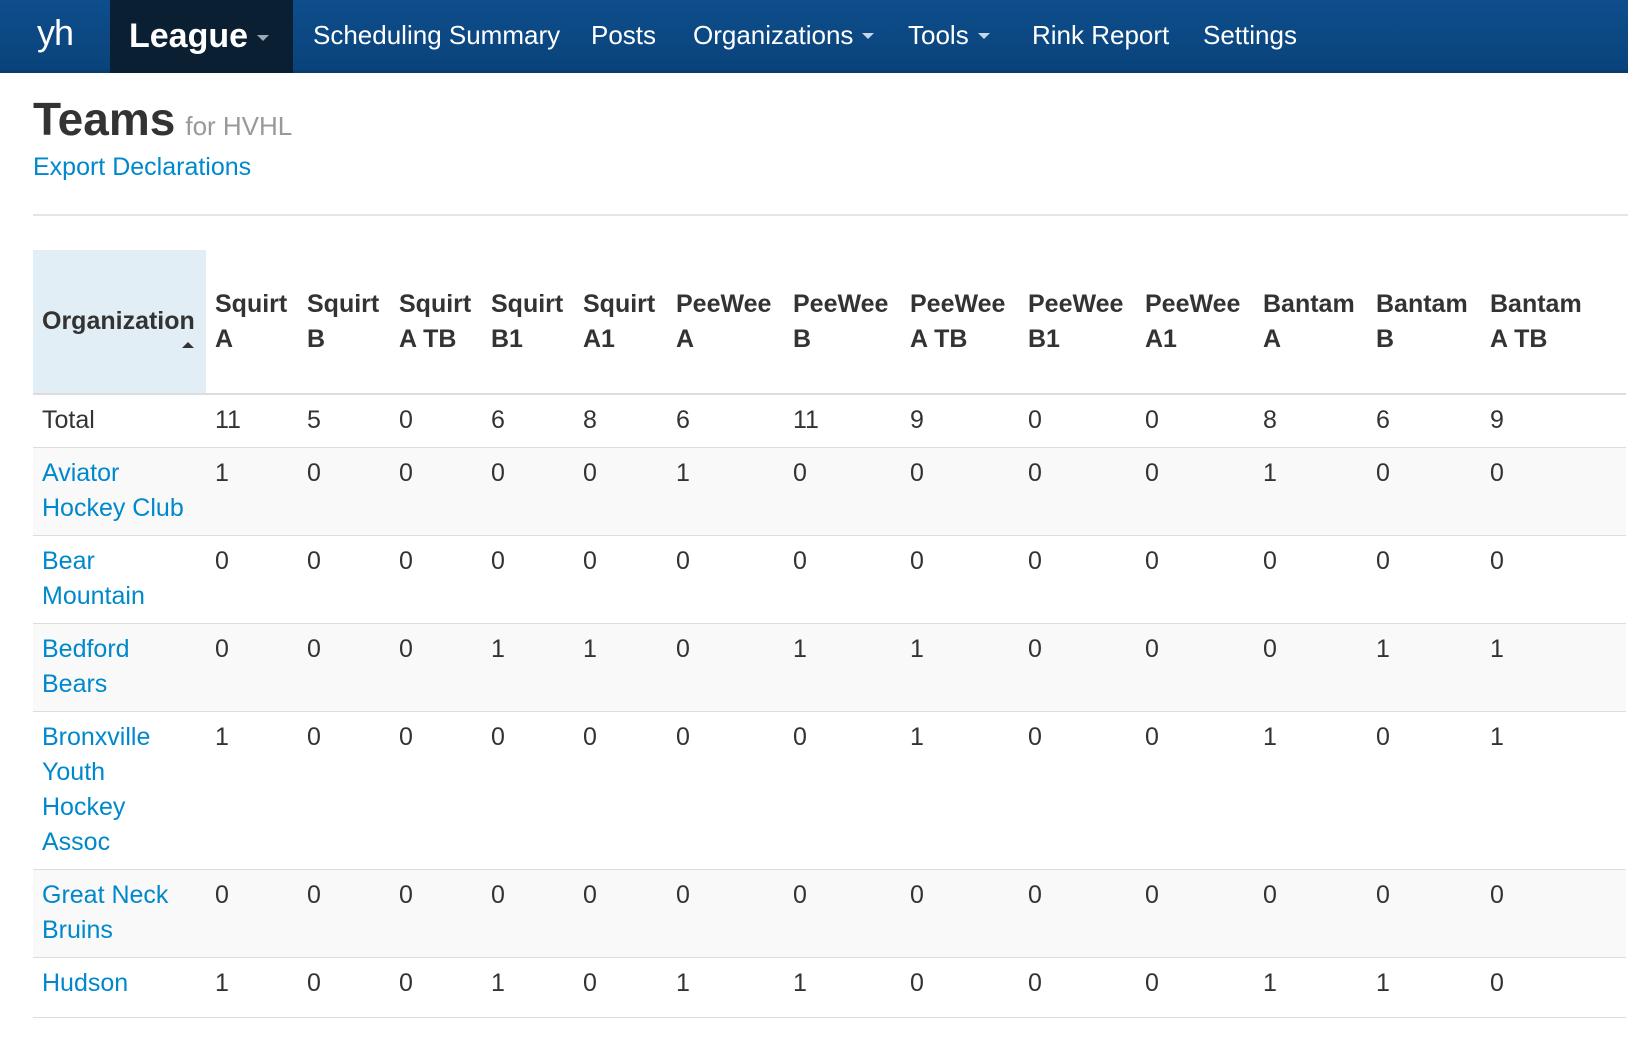 The height and width of the screenshot is (1048, 1628). Describe the element at coordinates (1077, 322) in the screenshot. I see `column-header: PeeWee B1` at that location.